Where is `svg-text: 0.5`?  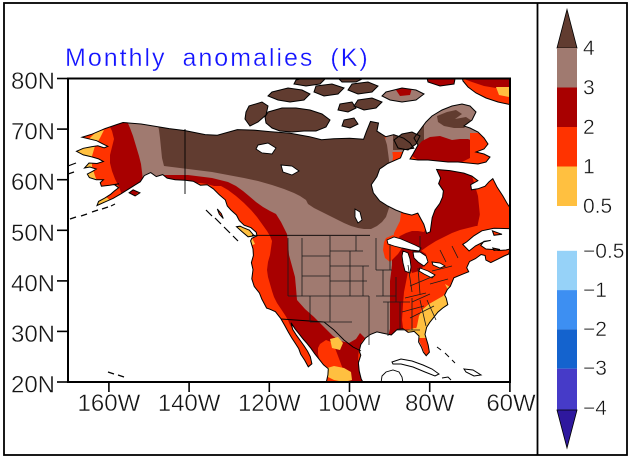 svg-text: 0.5 is located at coordinates (597, 206).